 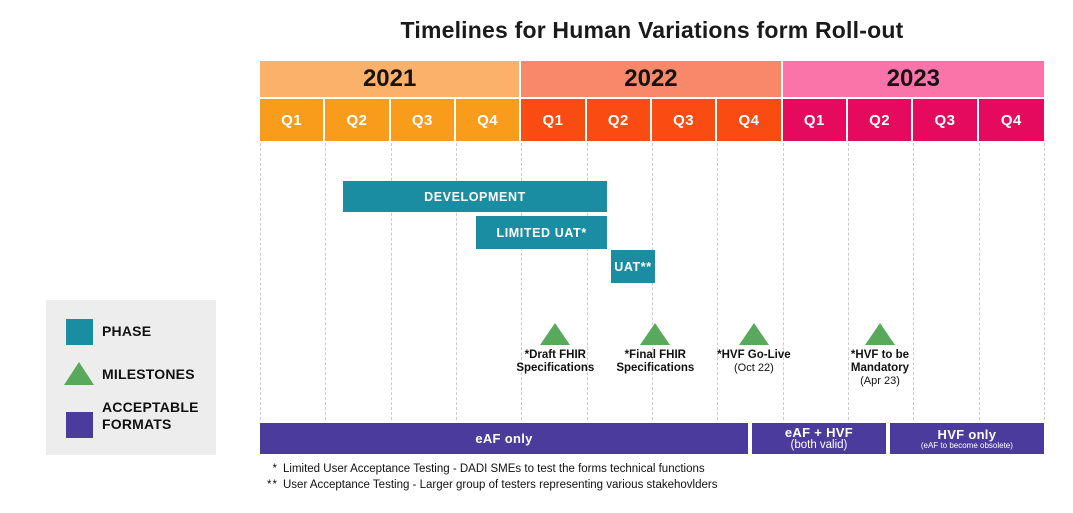 I want to click on year-band-2022: 2022, so click(x=651, y=79).